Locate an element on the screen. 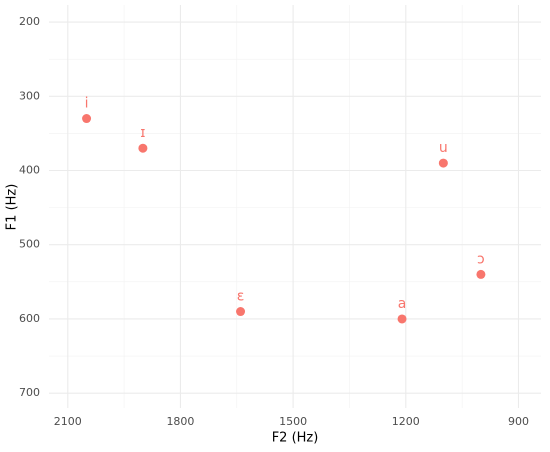 The image size is (550, 452). y-tick-label: 700 is located at coordinates (29, 392).